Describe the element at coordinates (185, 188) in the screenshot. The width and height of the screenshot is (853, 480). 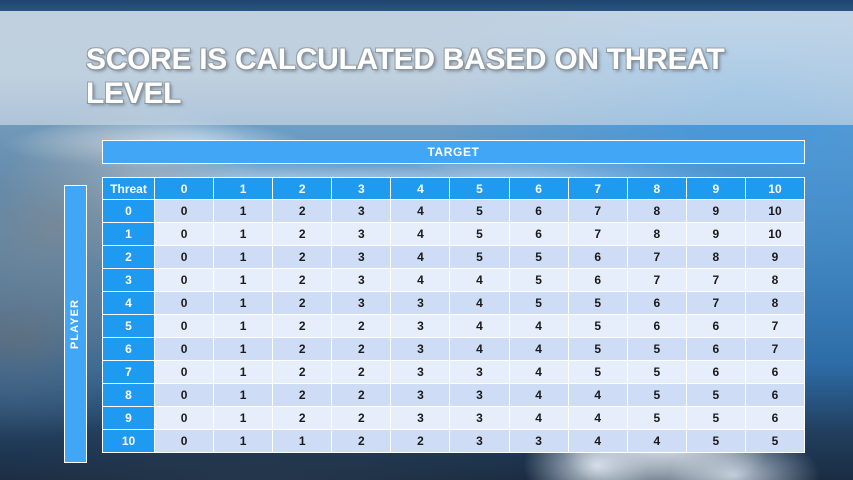
I see `column-header-0: 0` at that location.